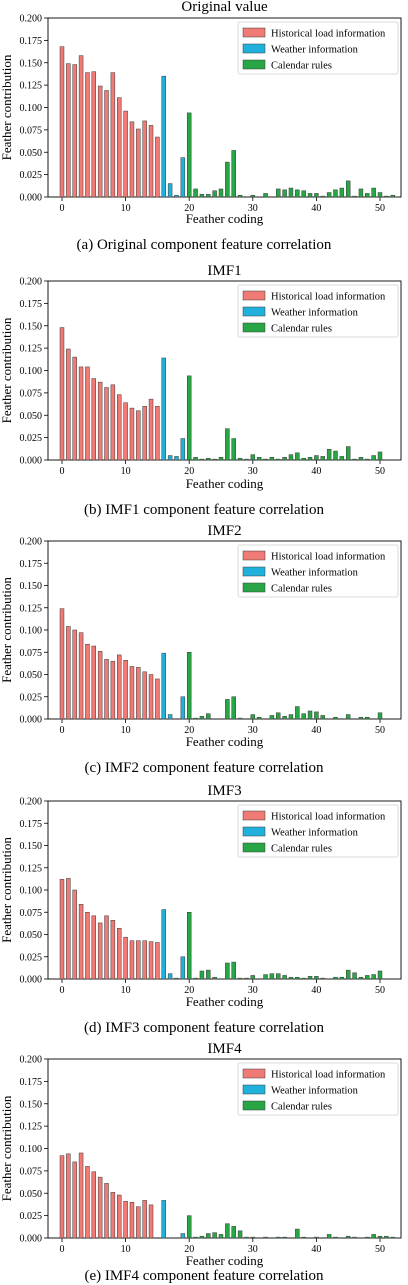 The width and height of the screenshot is (408, 1285). What do you see at coordinates (31, 1127) in the screenshot?
I see `y-tick-label: 0.125` at bounding box center [31, 1127].